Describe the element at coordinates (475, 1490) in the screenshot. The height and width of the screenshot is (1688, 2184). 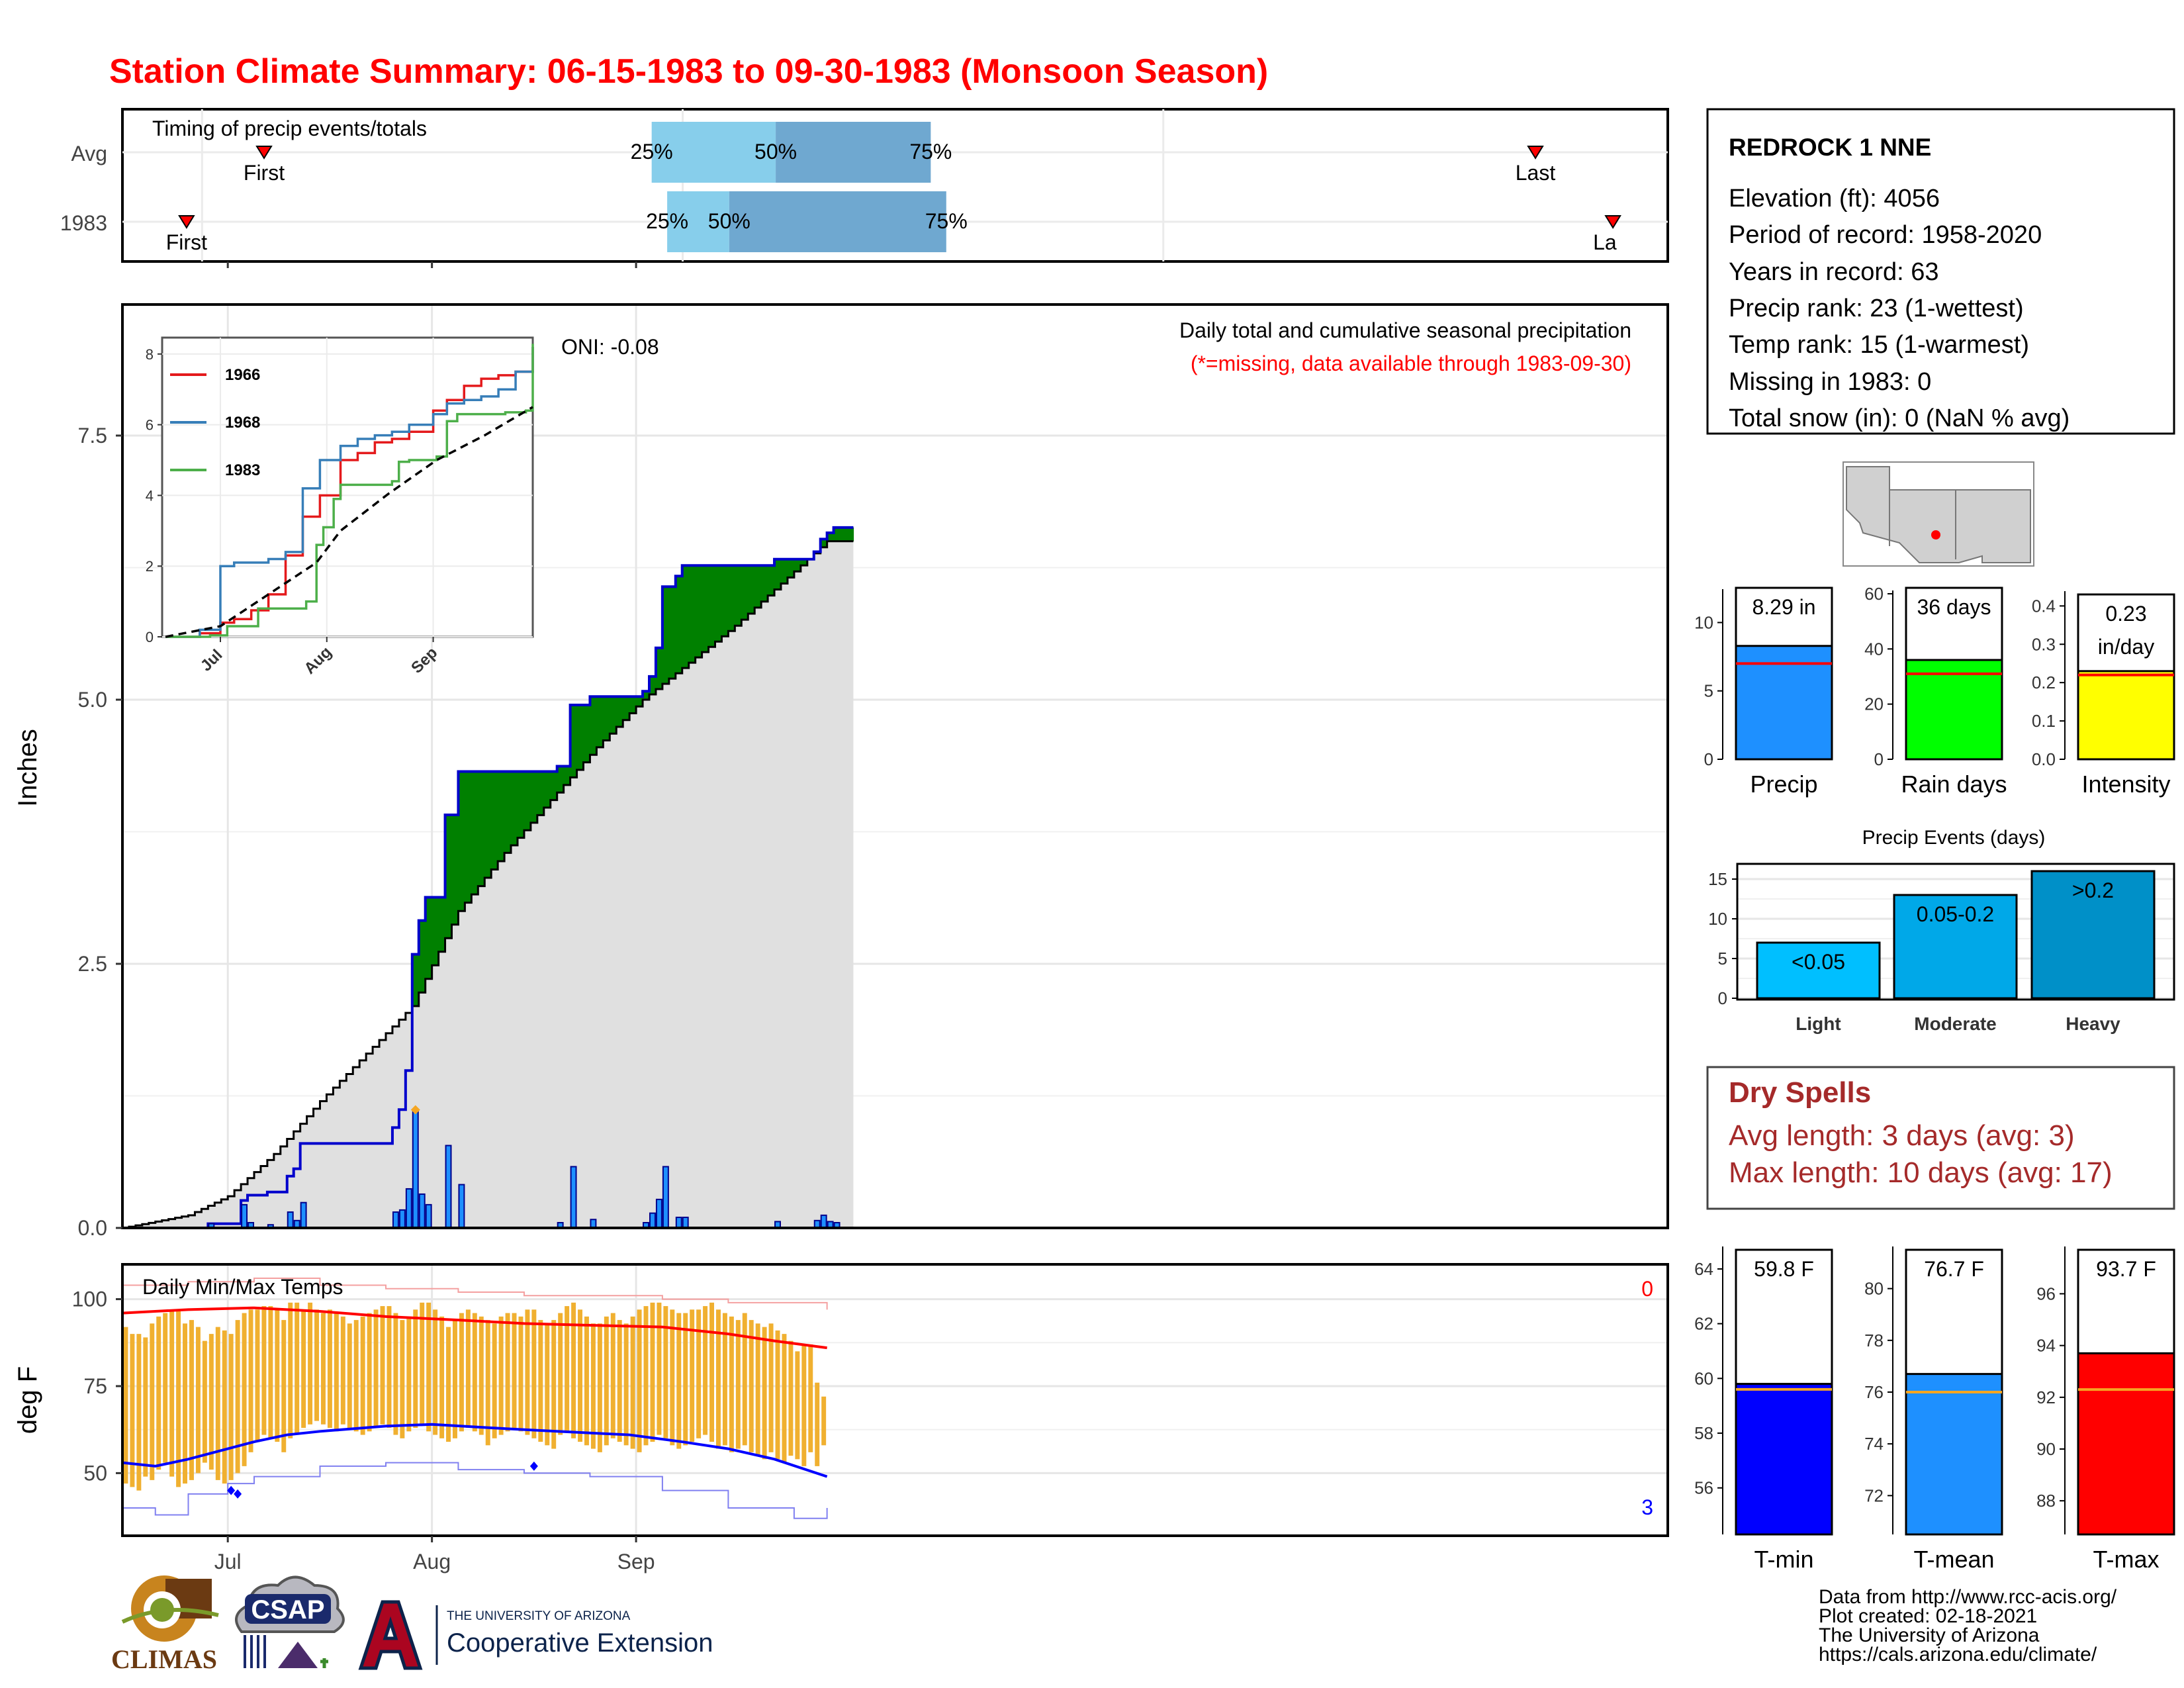
I see `temp-line-record-low` at that location.